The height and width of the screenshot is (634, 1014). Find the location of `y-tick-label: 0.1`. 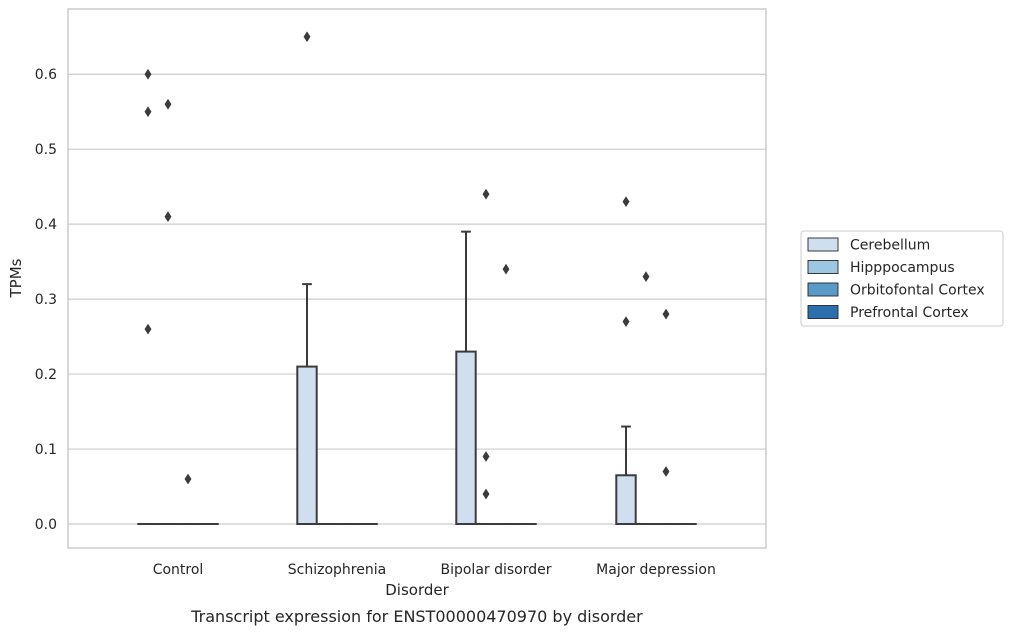

y-tick-label: 0.1 is located at coordinates (46, 450).